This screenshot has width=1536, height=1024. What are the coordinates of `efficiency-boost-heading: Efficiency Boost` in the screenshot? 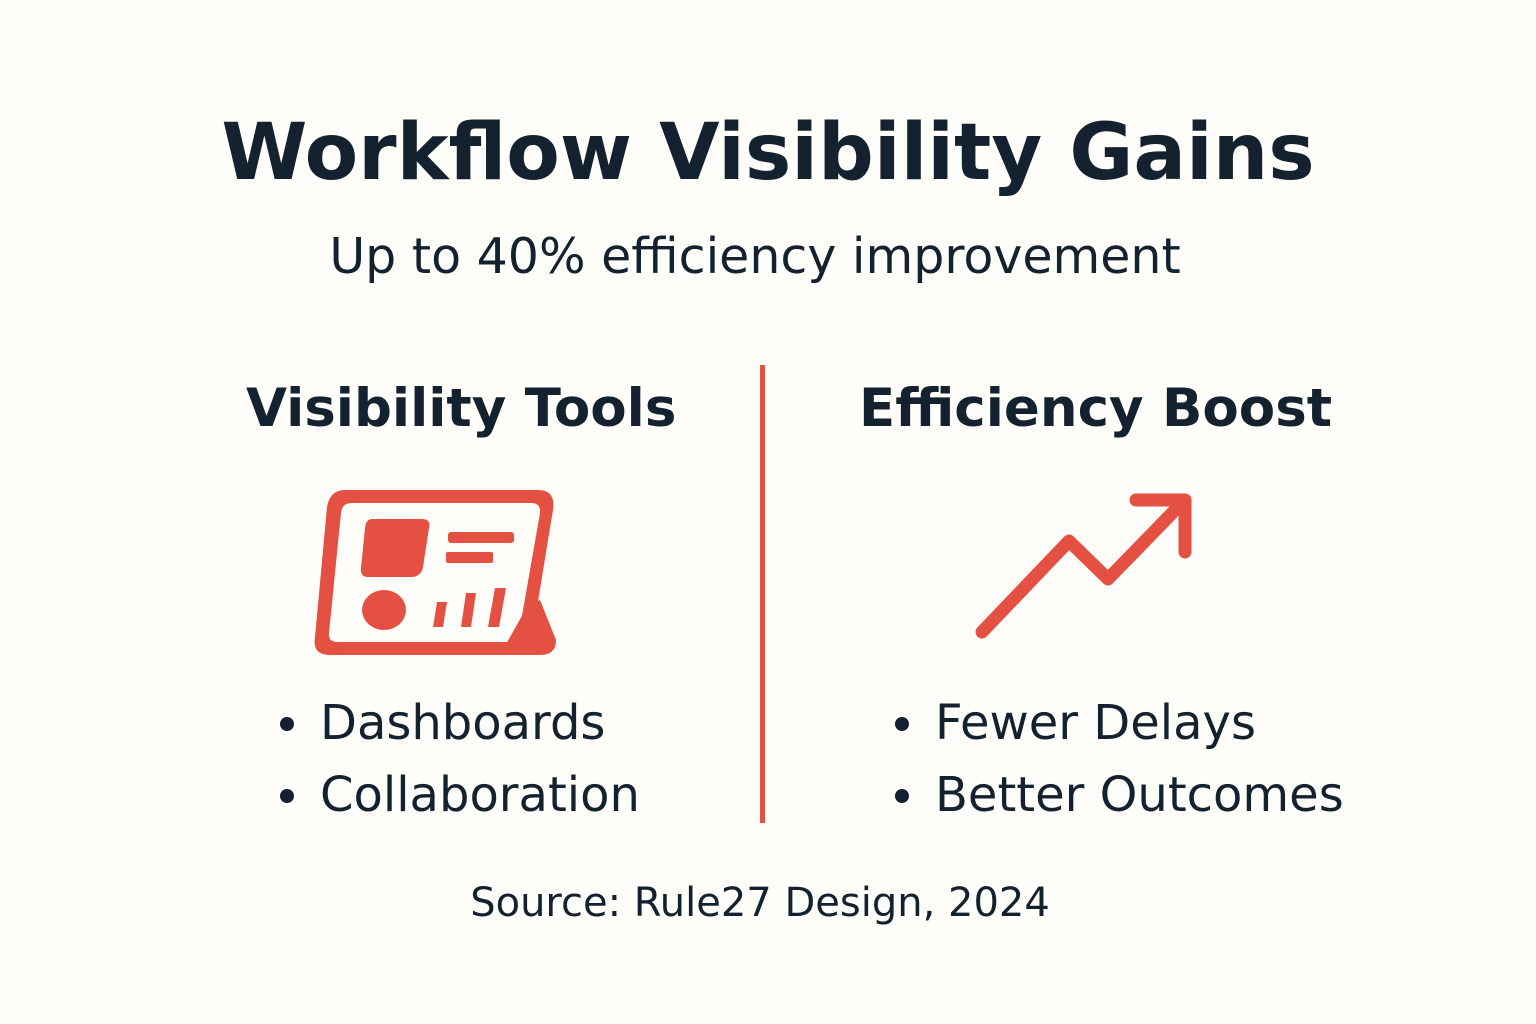 It's located at (1096, 408).